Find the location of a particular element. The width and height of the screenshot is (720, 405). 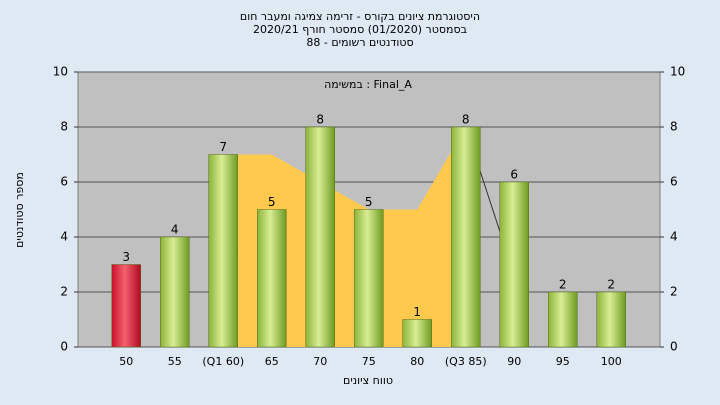

x-tick-label: 75 is located at coordinates (369, 361).